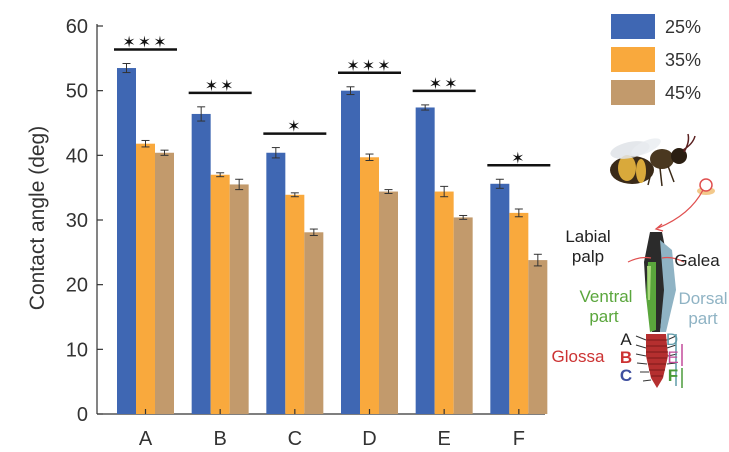 This screenshot has height=452, width=729. Describe the element at coordinates (587, 236) in the screenshot. I see `label-labial-palp-line1: Labial` at that location.